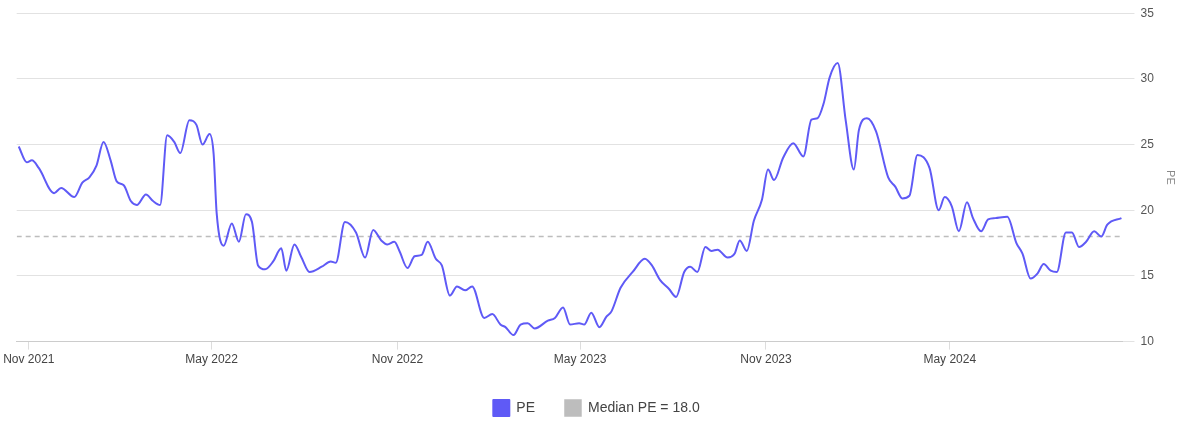 The image size is (1187, 430). What do you see at coordinates (580, 359) in the screenshot?
I see `x-tick-label: May 2023` at bounding box center [580, 359].